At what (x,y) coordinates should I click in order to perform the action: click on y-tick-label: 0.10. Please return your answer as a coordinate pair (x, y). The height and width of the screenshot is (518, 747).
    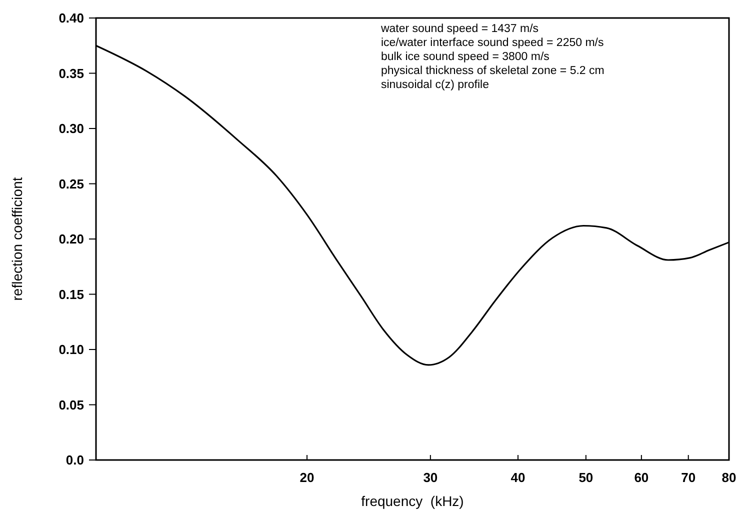
    Looking at the image, I should click on (71, 350).